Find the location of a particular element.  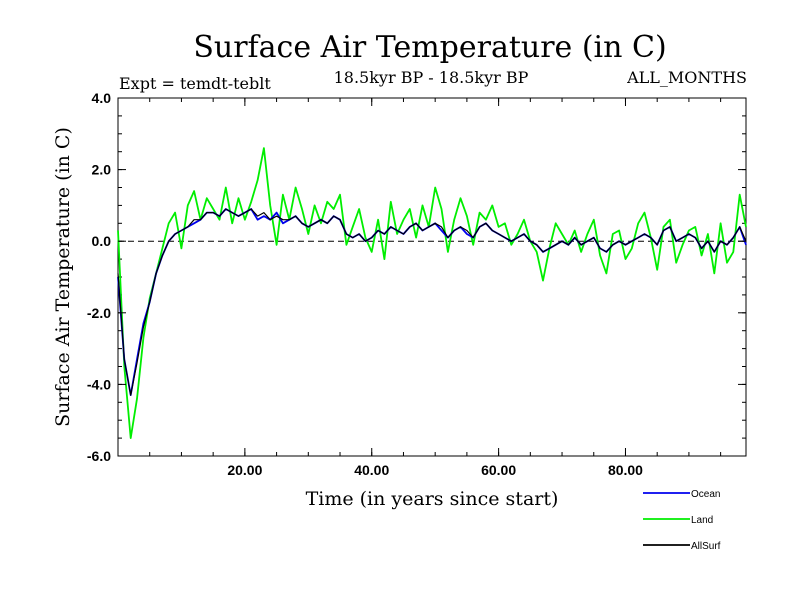

y-tick-label: 0.0 is located at coordinates (102, 241).